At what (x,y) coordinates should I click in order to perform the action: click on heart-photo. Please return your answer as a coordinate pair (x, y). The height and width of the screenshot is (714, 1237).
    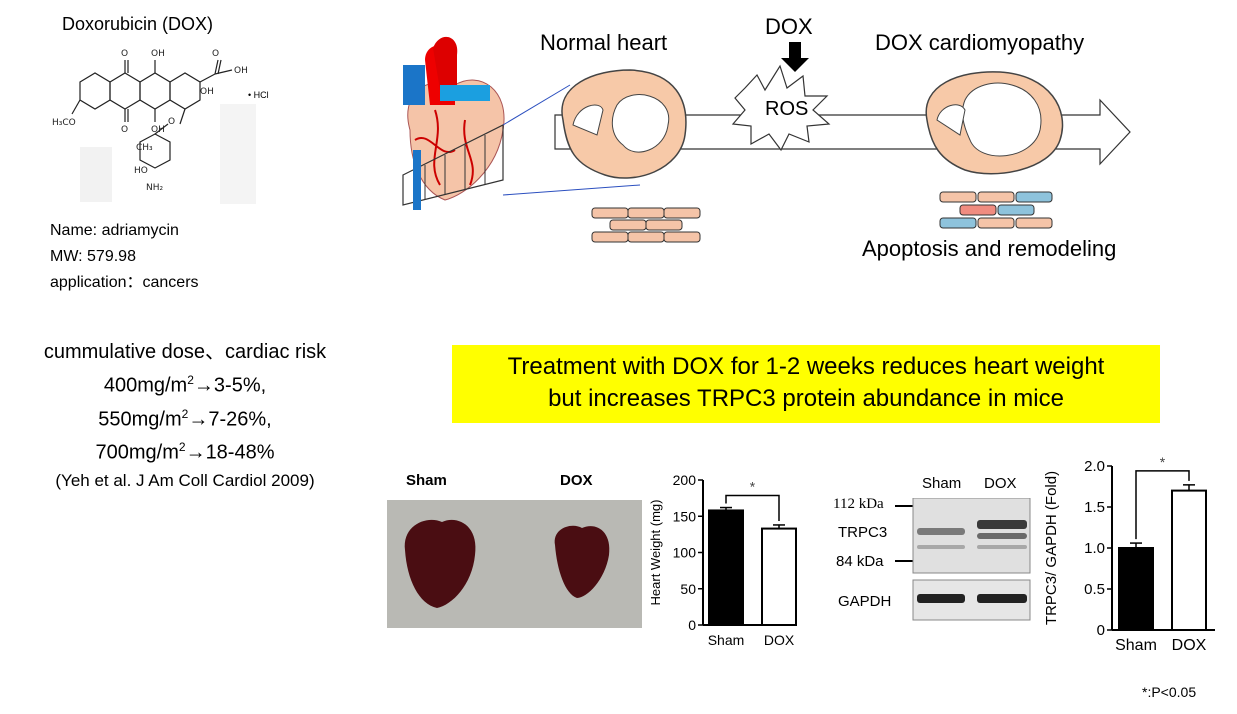
    Looking at the image, I should click on (514, 564).